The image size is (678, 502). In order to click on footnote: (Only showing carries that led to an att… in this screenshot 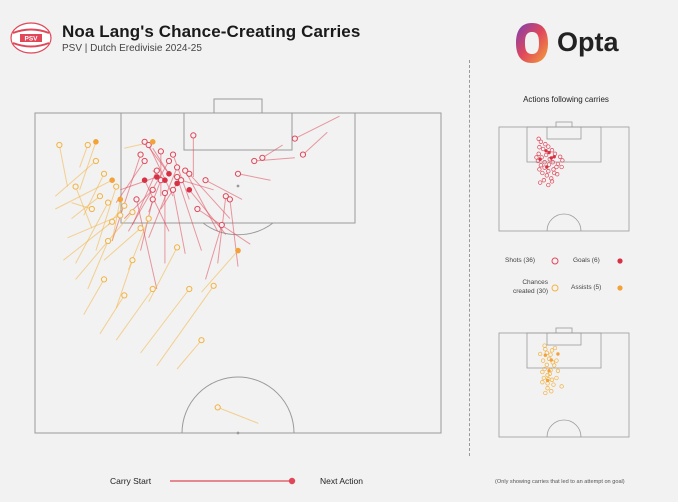, I will do `click(560, 482)`.